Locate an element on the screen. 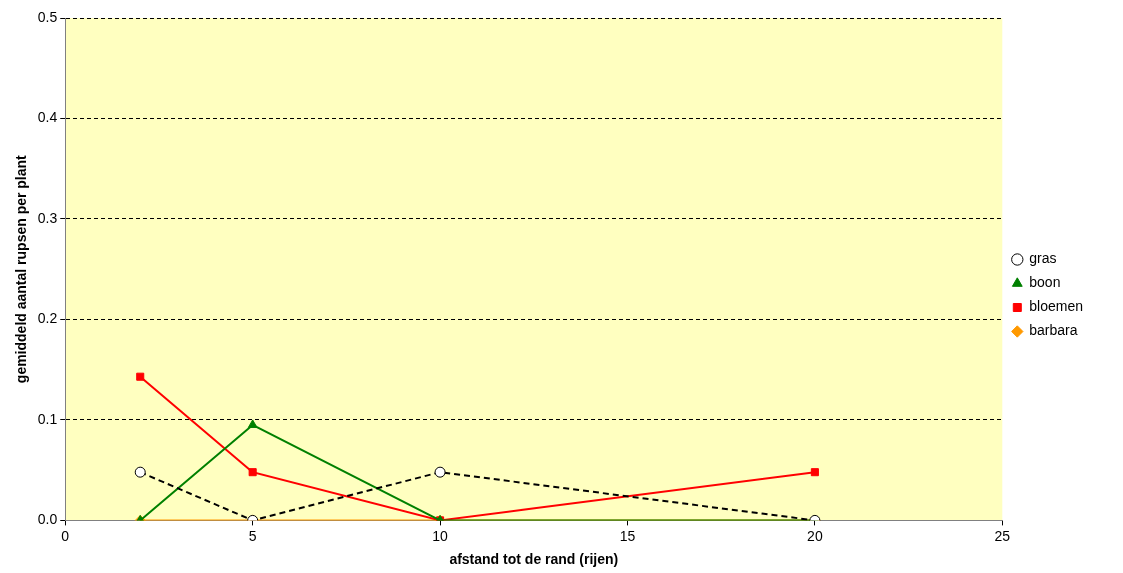 The height and width of the screenshot is (573, 1123). x-tick-label: 0 is located at coordinates (65, 535).